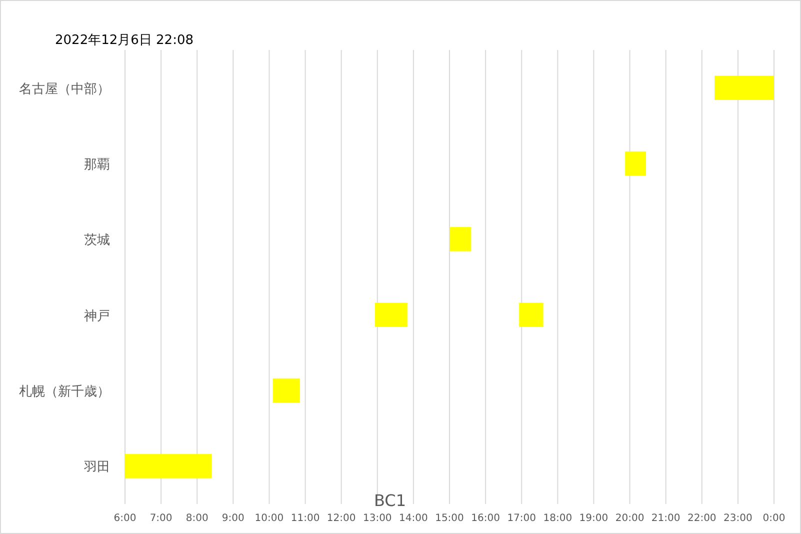 The height and width of the screenshot is (534, 801). What do you see at coordinates (161, 518) in the screenshot?
I see `x-tick-label: 7:00` at bounding box center [161, 518].